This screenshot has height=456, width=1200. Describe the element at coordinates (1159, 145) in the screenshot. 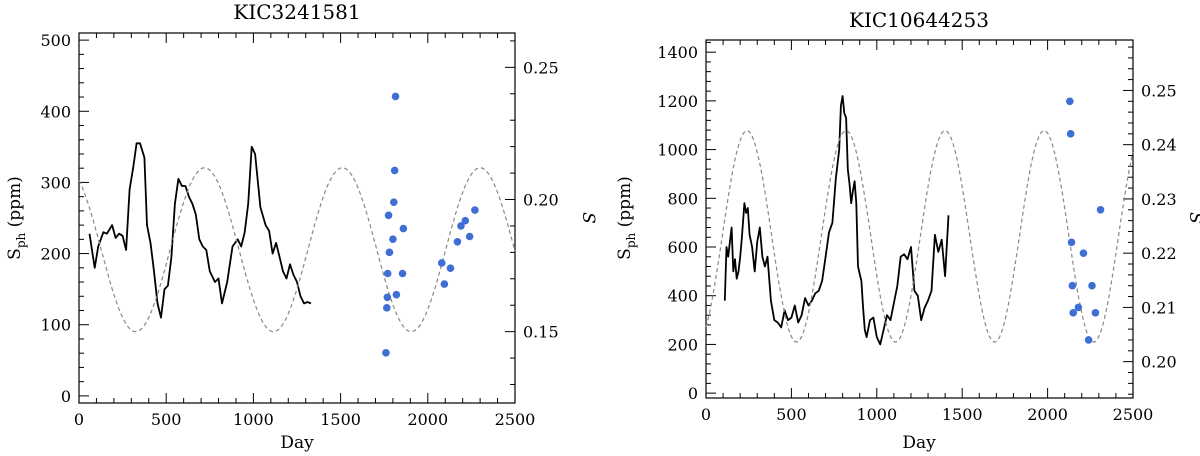

I see `y2-tick-label: 0.24` at that location.